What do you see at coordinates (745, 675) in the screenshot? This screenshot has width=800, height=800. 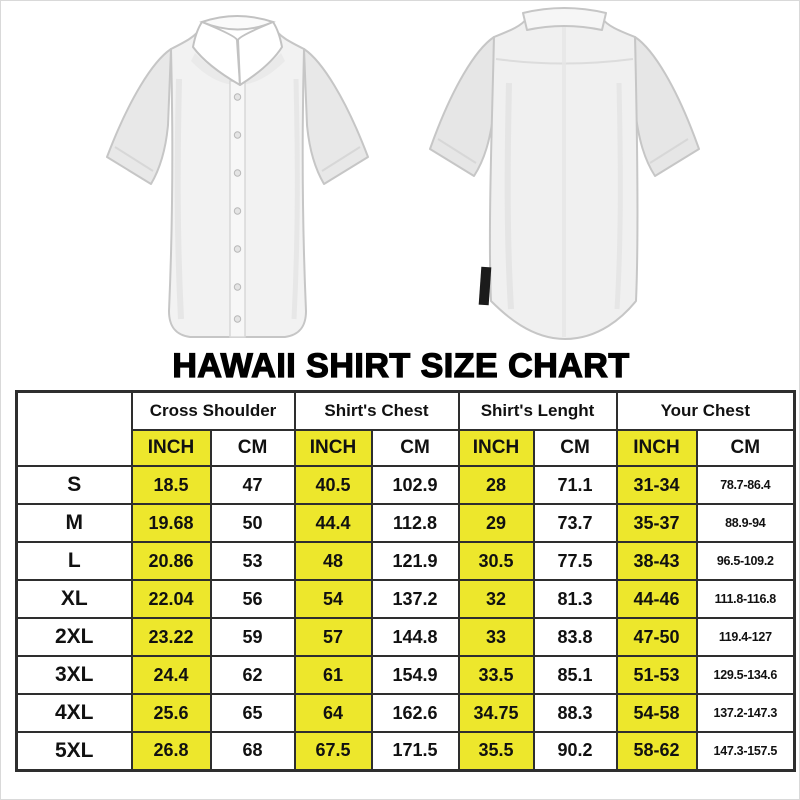 I see `value-cell: 129.5-134.6` at bounding box center [745, 675].